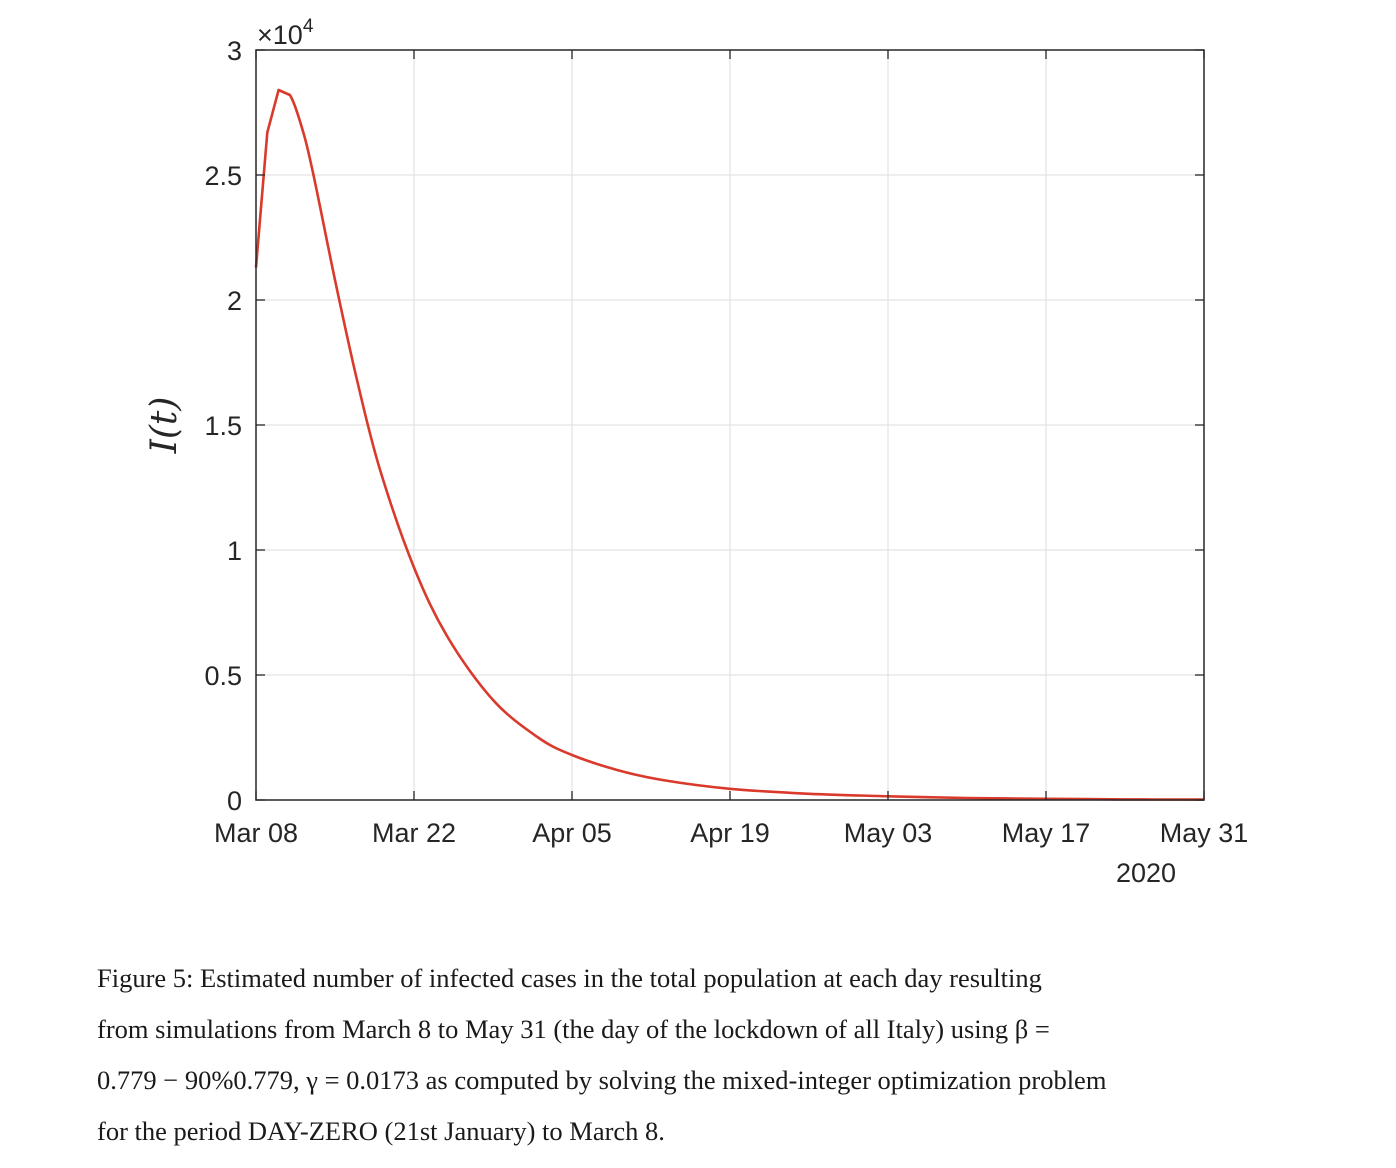 This screenshot has height=1168, width=1396. What do you see at coordinates (234, 801) in the screenshot?
I see `y-tick-label: 0` at bounding box center [234, 801].